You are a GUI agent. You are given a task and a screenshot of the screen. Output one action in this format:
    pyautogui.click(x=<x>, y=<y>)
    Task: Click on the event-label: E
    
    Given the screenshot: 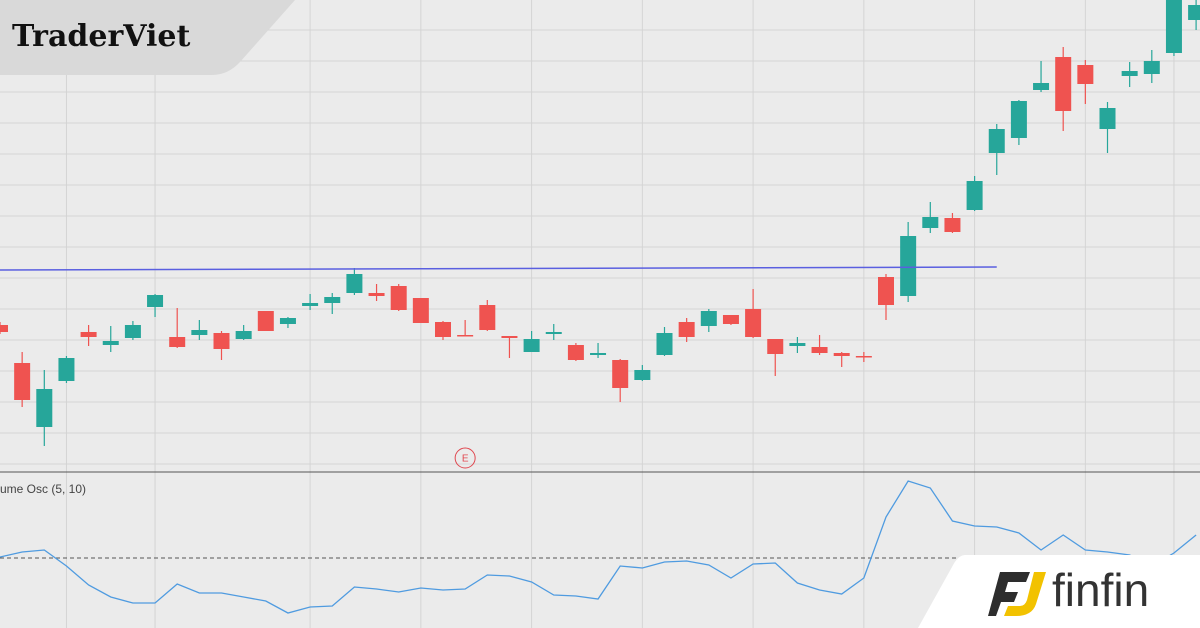 What is the action you would take?
    pyautogui.click(x=465, y=459)
    